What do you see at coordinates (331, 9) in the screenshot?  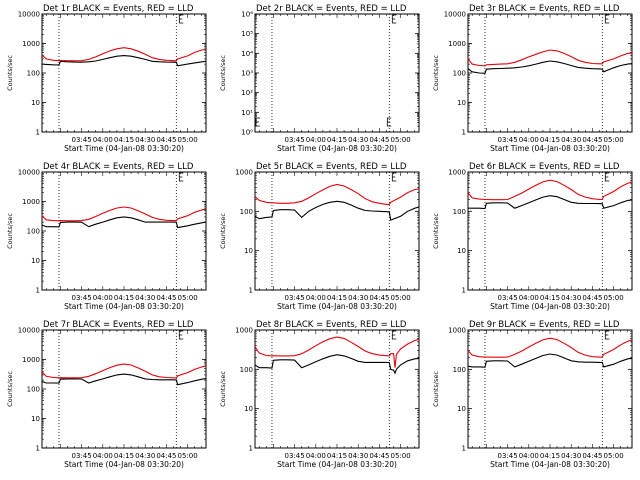 I see `chart-title: Det 2r BLACK = Events, RED = LLD` at bounding box center [331, 9].